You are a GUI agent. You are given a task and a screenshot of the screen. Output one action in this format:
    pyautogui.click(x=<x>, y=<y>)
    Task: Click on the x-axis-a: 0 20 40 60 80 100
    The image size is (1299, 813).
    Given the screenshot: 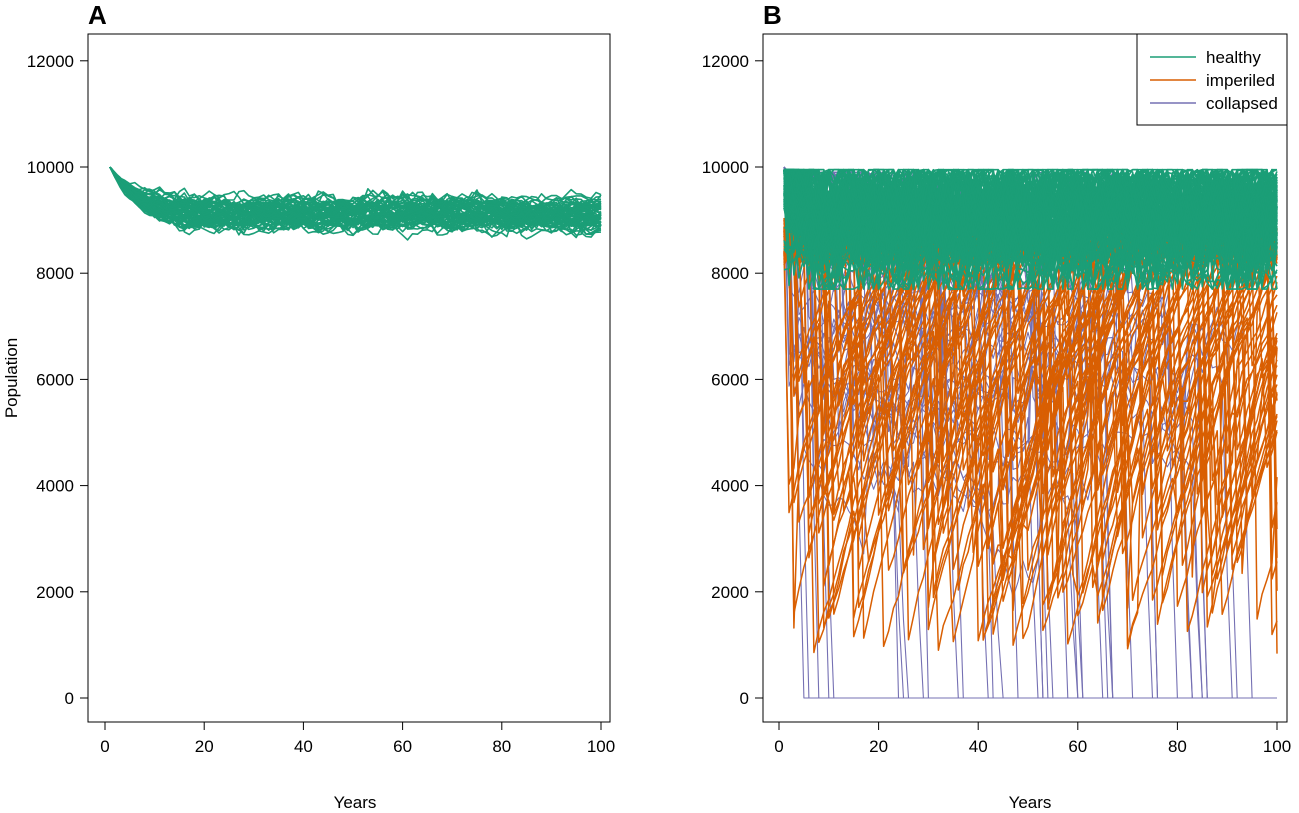 What is the action you would take?
    pyautogui.click(x=357, y=738)
    